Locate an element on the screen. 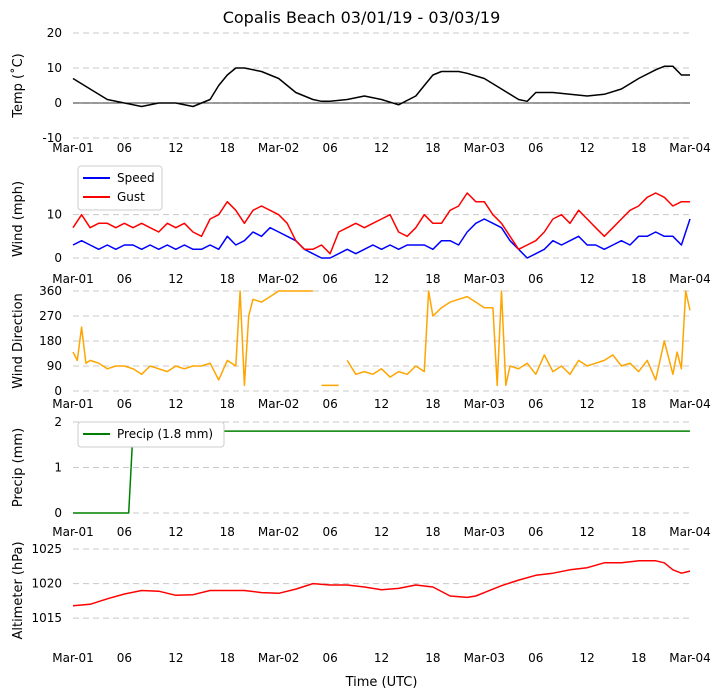  y-tick-label: 180 is located at coordinates (50, 341).